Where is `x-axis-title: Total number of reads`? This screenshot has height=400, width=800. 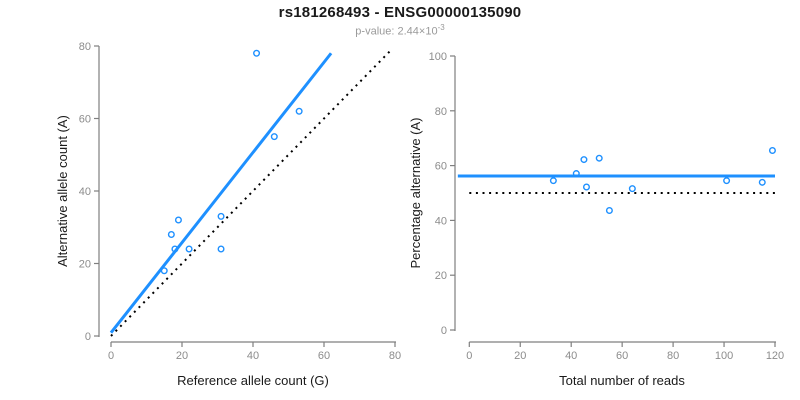
x-axis-title: Total number of reads is located at coordinates (622, 380).